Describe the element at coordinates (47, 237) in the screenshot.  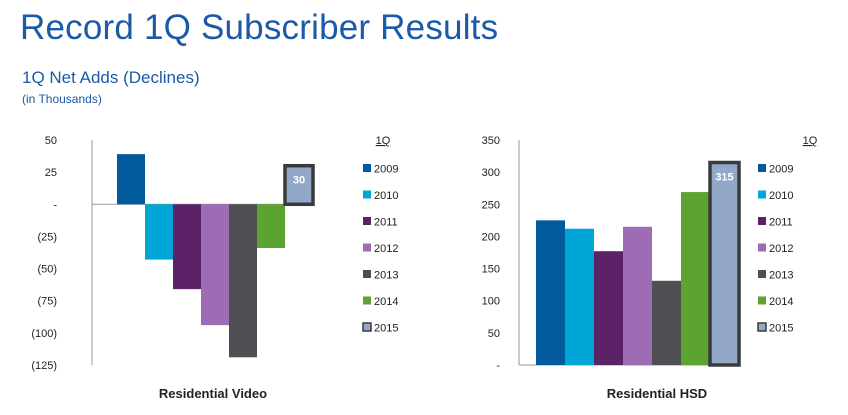
I see `y-tick-label: (25)` at that location.